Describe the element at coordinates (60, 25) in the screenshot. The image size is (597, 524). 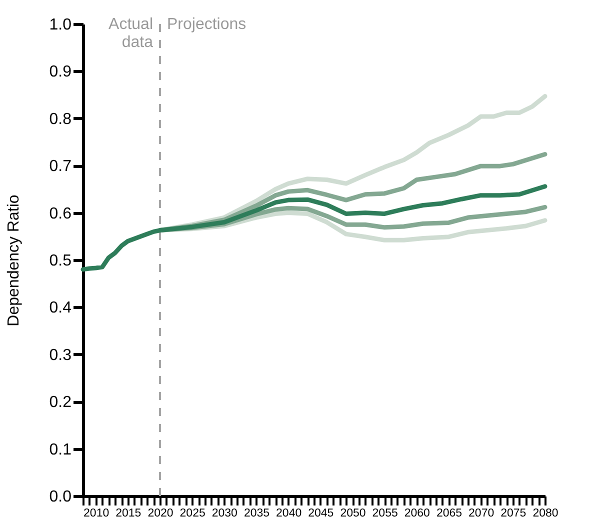
I see `y-tick-label: 1.0` at that location.